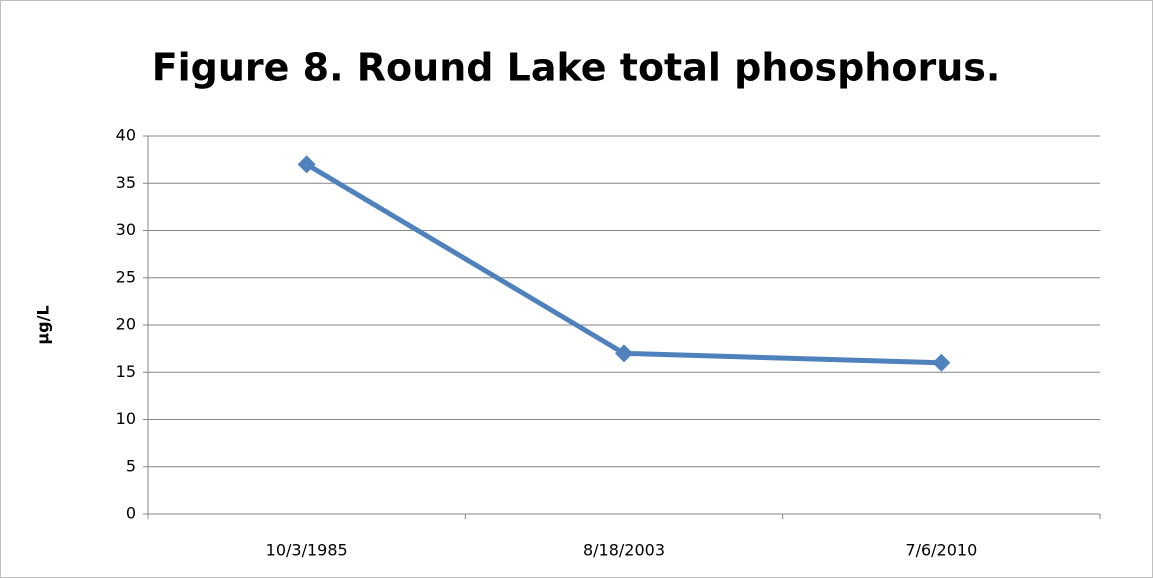 This screenshot has height=578, width=1153. I want to click on y-tick-label: 40, so click(126, 135).